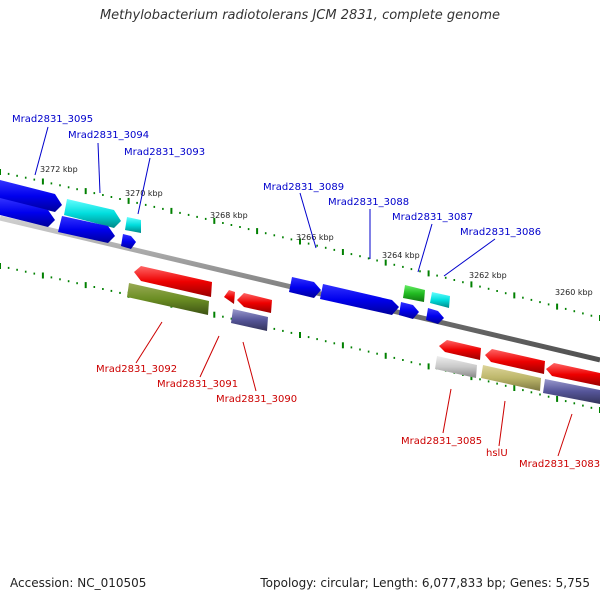 This screenshot has width=600, height=600. I want to click on gene-label: Mrad2831_3087, so click(432, 217).